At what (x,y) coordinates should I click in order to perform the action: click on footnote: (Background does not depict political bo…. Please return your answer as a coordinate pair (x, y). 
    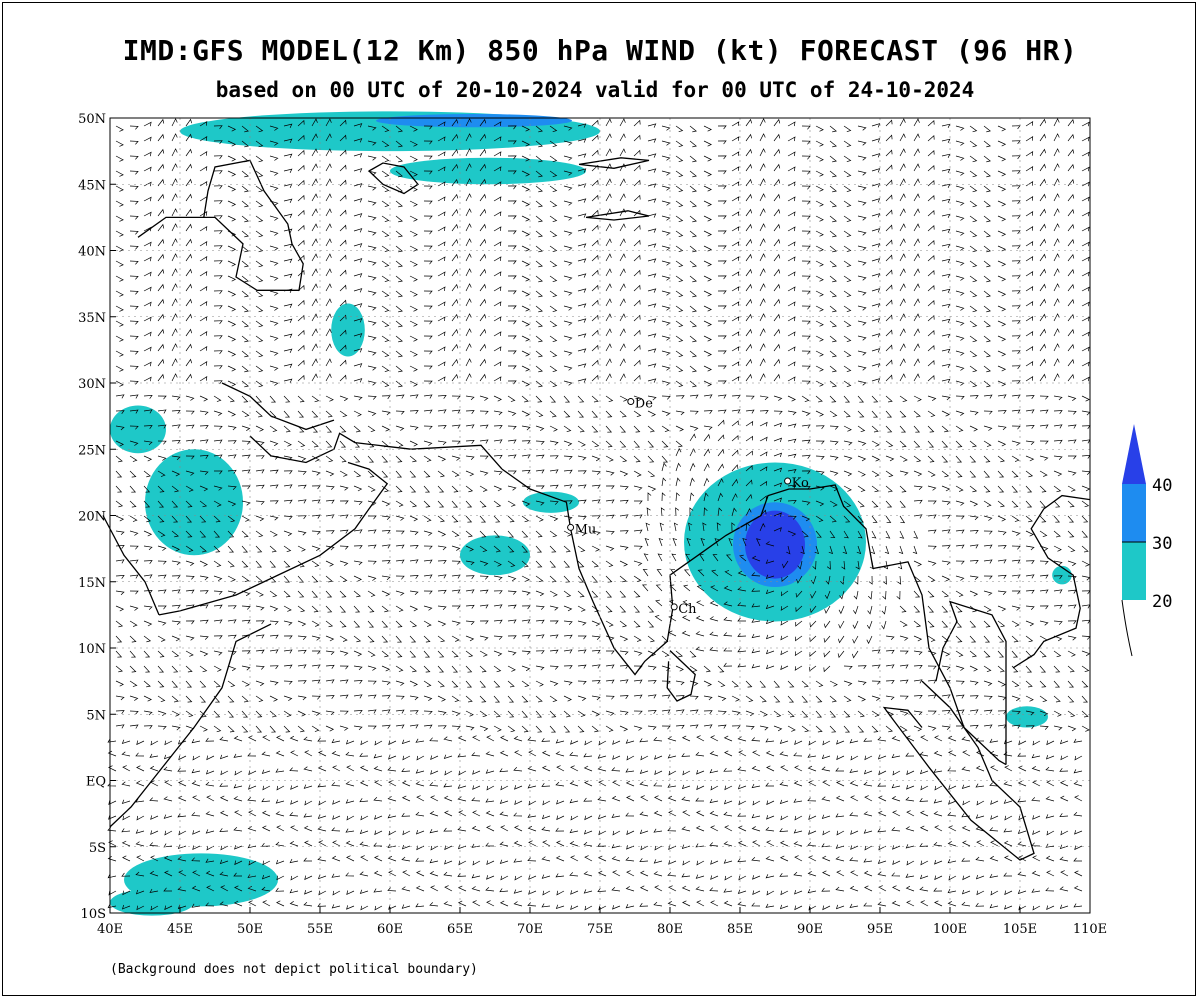
    Looking at the image, I should click on (294, 969).